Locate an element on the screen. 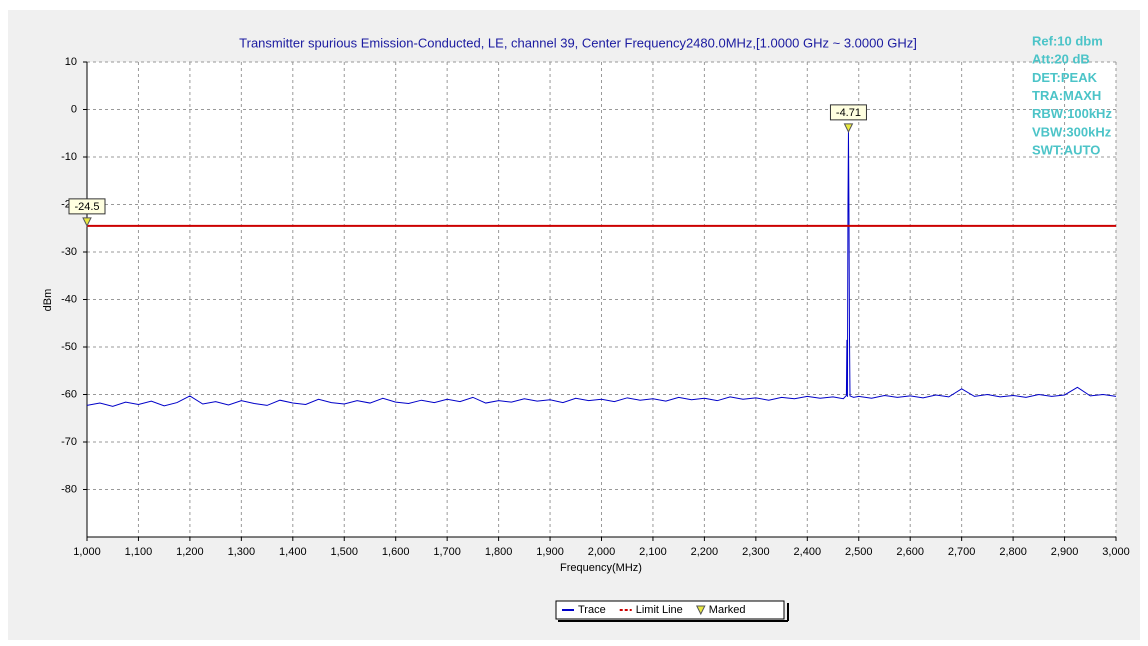 This screenshot has width=1148, height=646. legend-label: Marked is located at coordinates (727, 610).